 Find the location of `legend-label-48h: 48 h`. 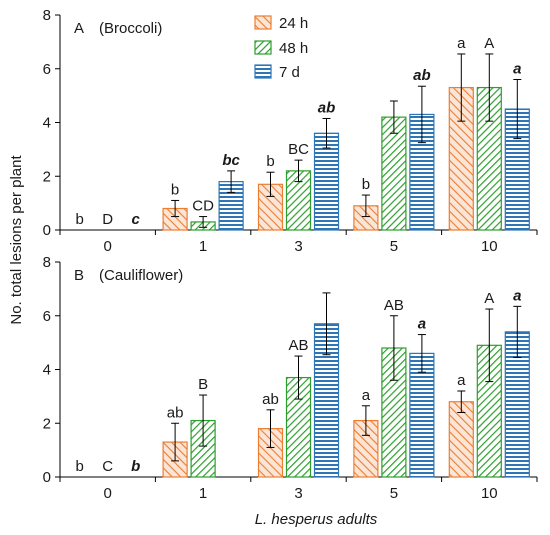

legend-label-48h: 48 h is located at coordinates (293, 48).